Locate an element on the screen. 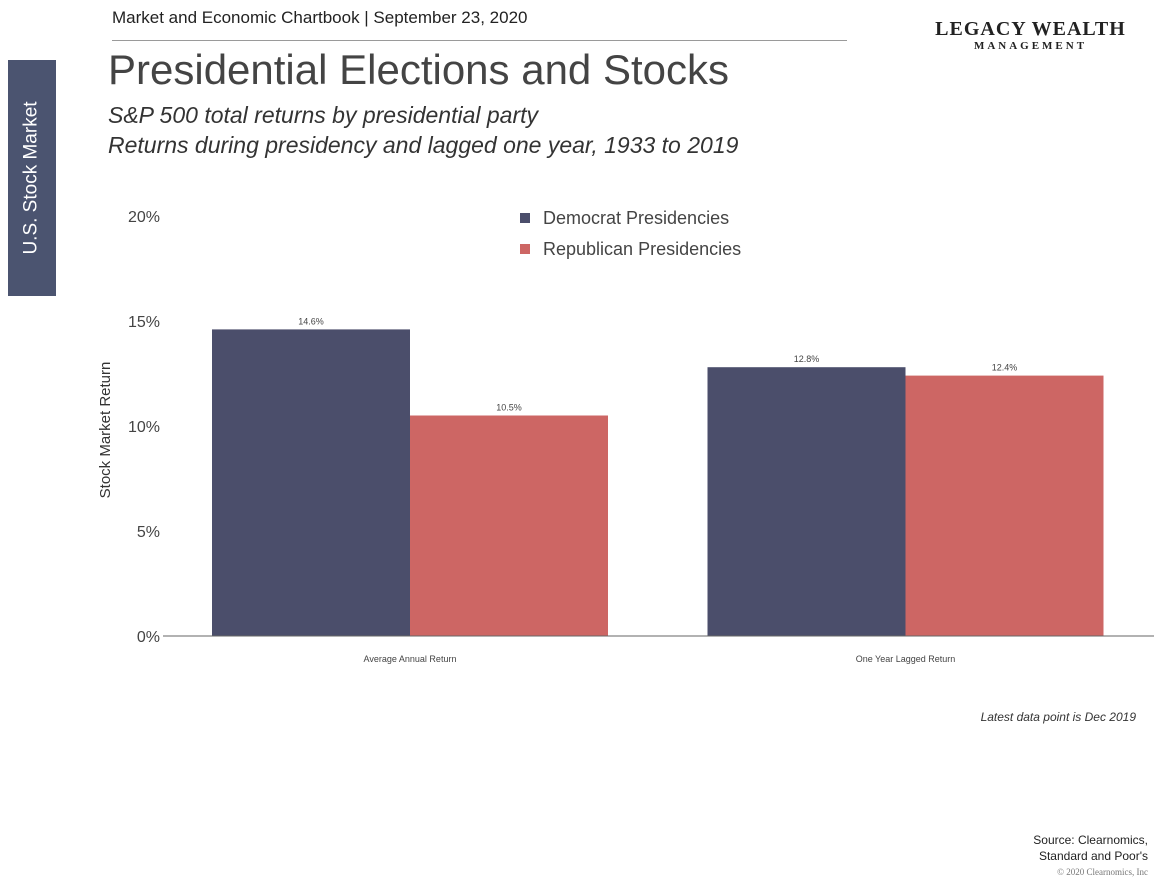 Image resolution: width=1162 pixels, height=886 pixels. bar-value-label: 12.4% is located at coordinates (1005, 368).